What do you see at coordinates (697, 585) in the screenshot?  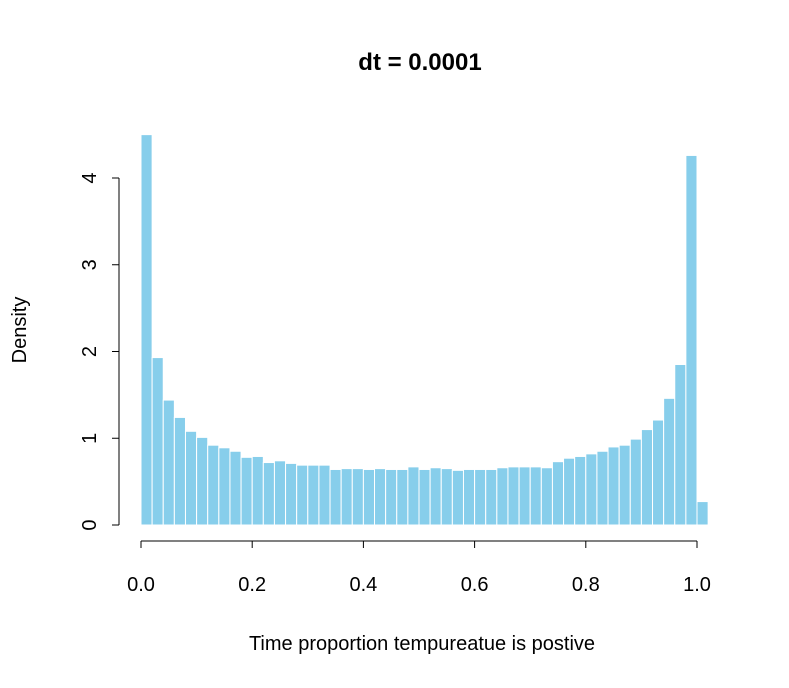 I see `x-tick-label: 1.0` at bounding box center [697, 585].